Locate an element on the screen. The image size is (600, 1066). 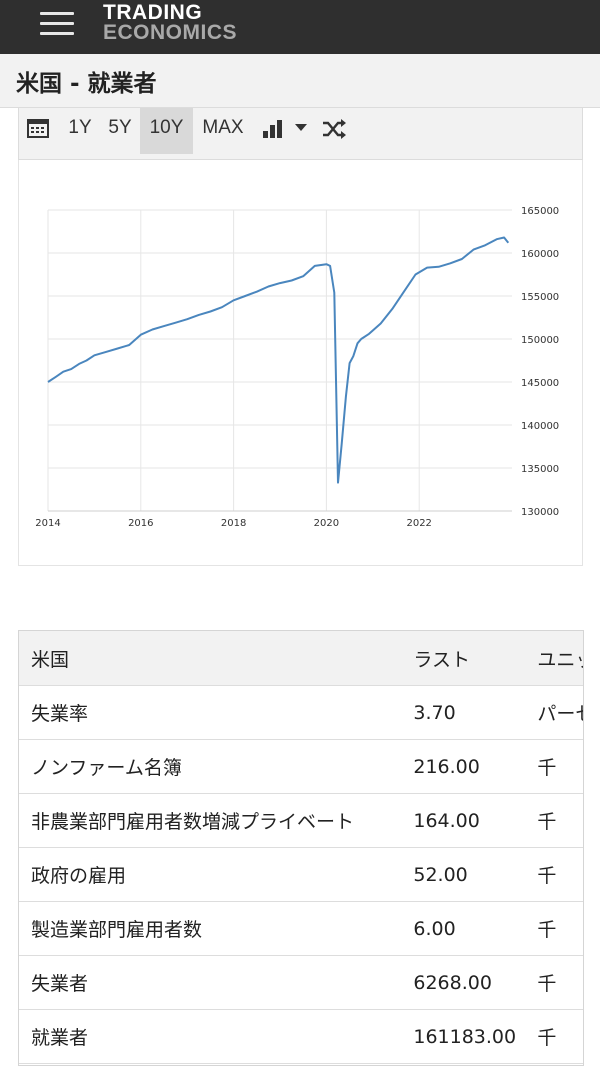
y-tick-label: 155000 is located at coordinates (540, 297).